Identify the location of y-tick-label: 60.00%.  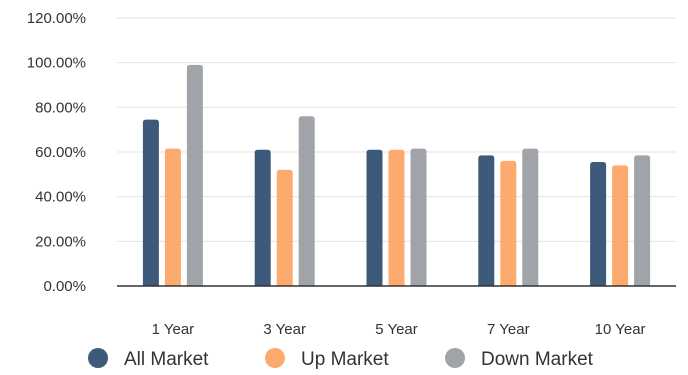
(60, 152).